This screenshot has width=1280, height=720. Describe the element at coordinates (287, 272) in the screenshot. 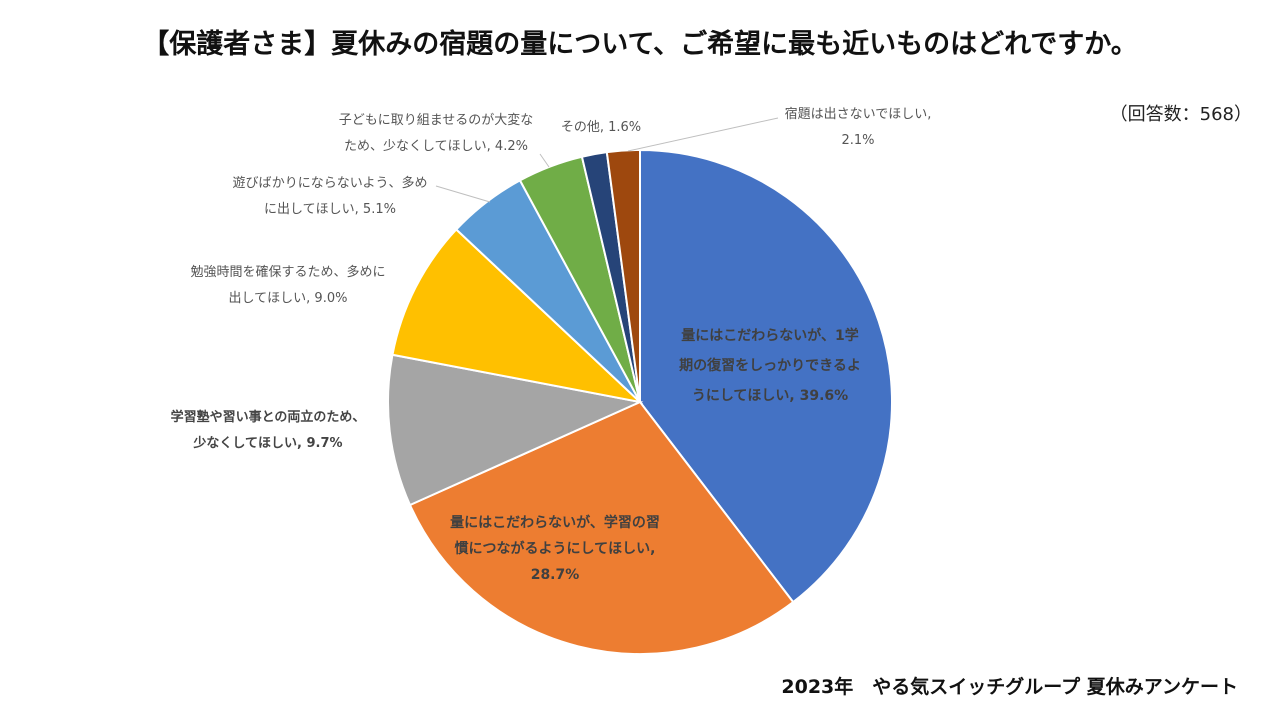

I see `slice-label-line: 勉強時間を確保するため、多めに` at that location.